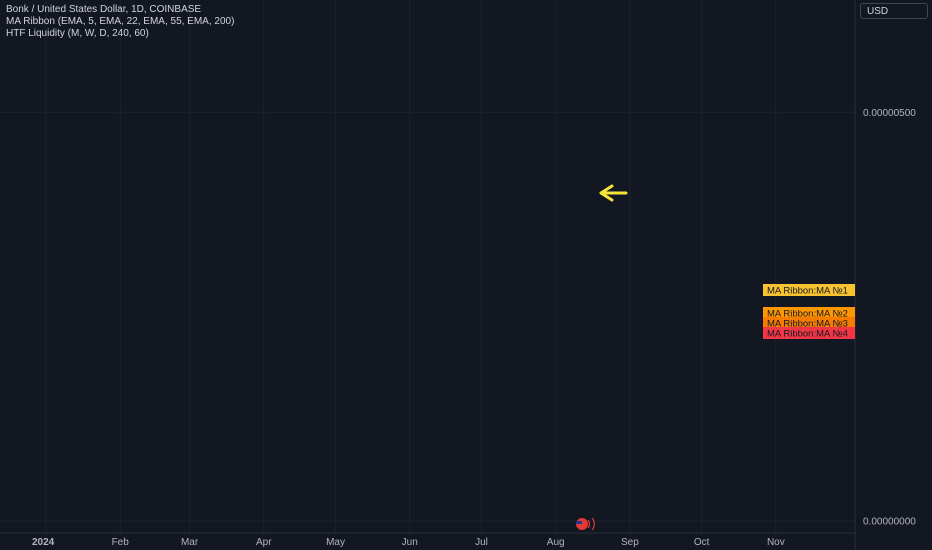  I want to click on left-arrow-icon, so click(613, 193).